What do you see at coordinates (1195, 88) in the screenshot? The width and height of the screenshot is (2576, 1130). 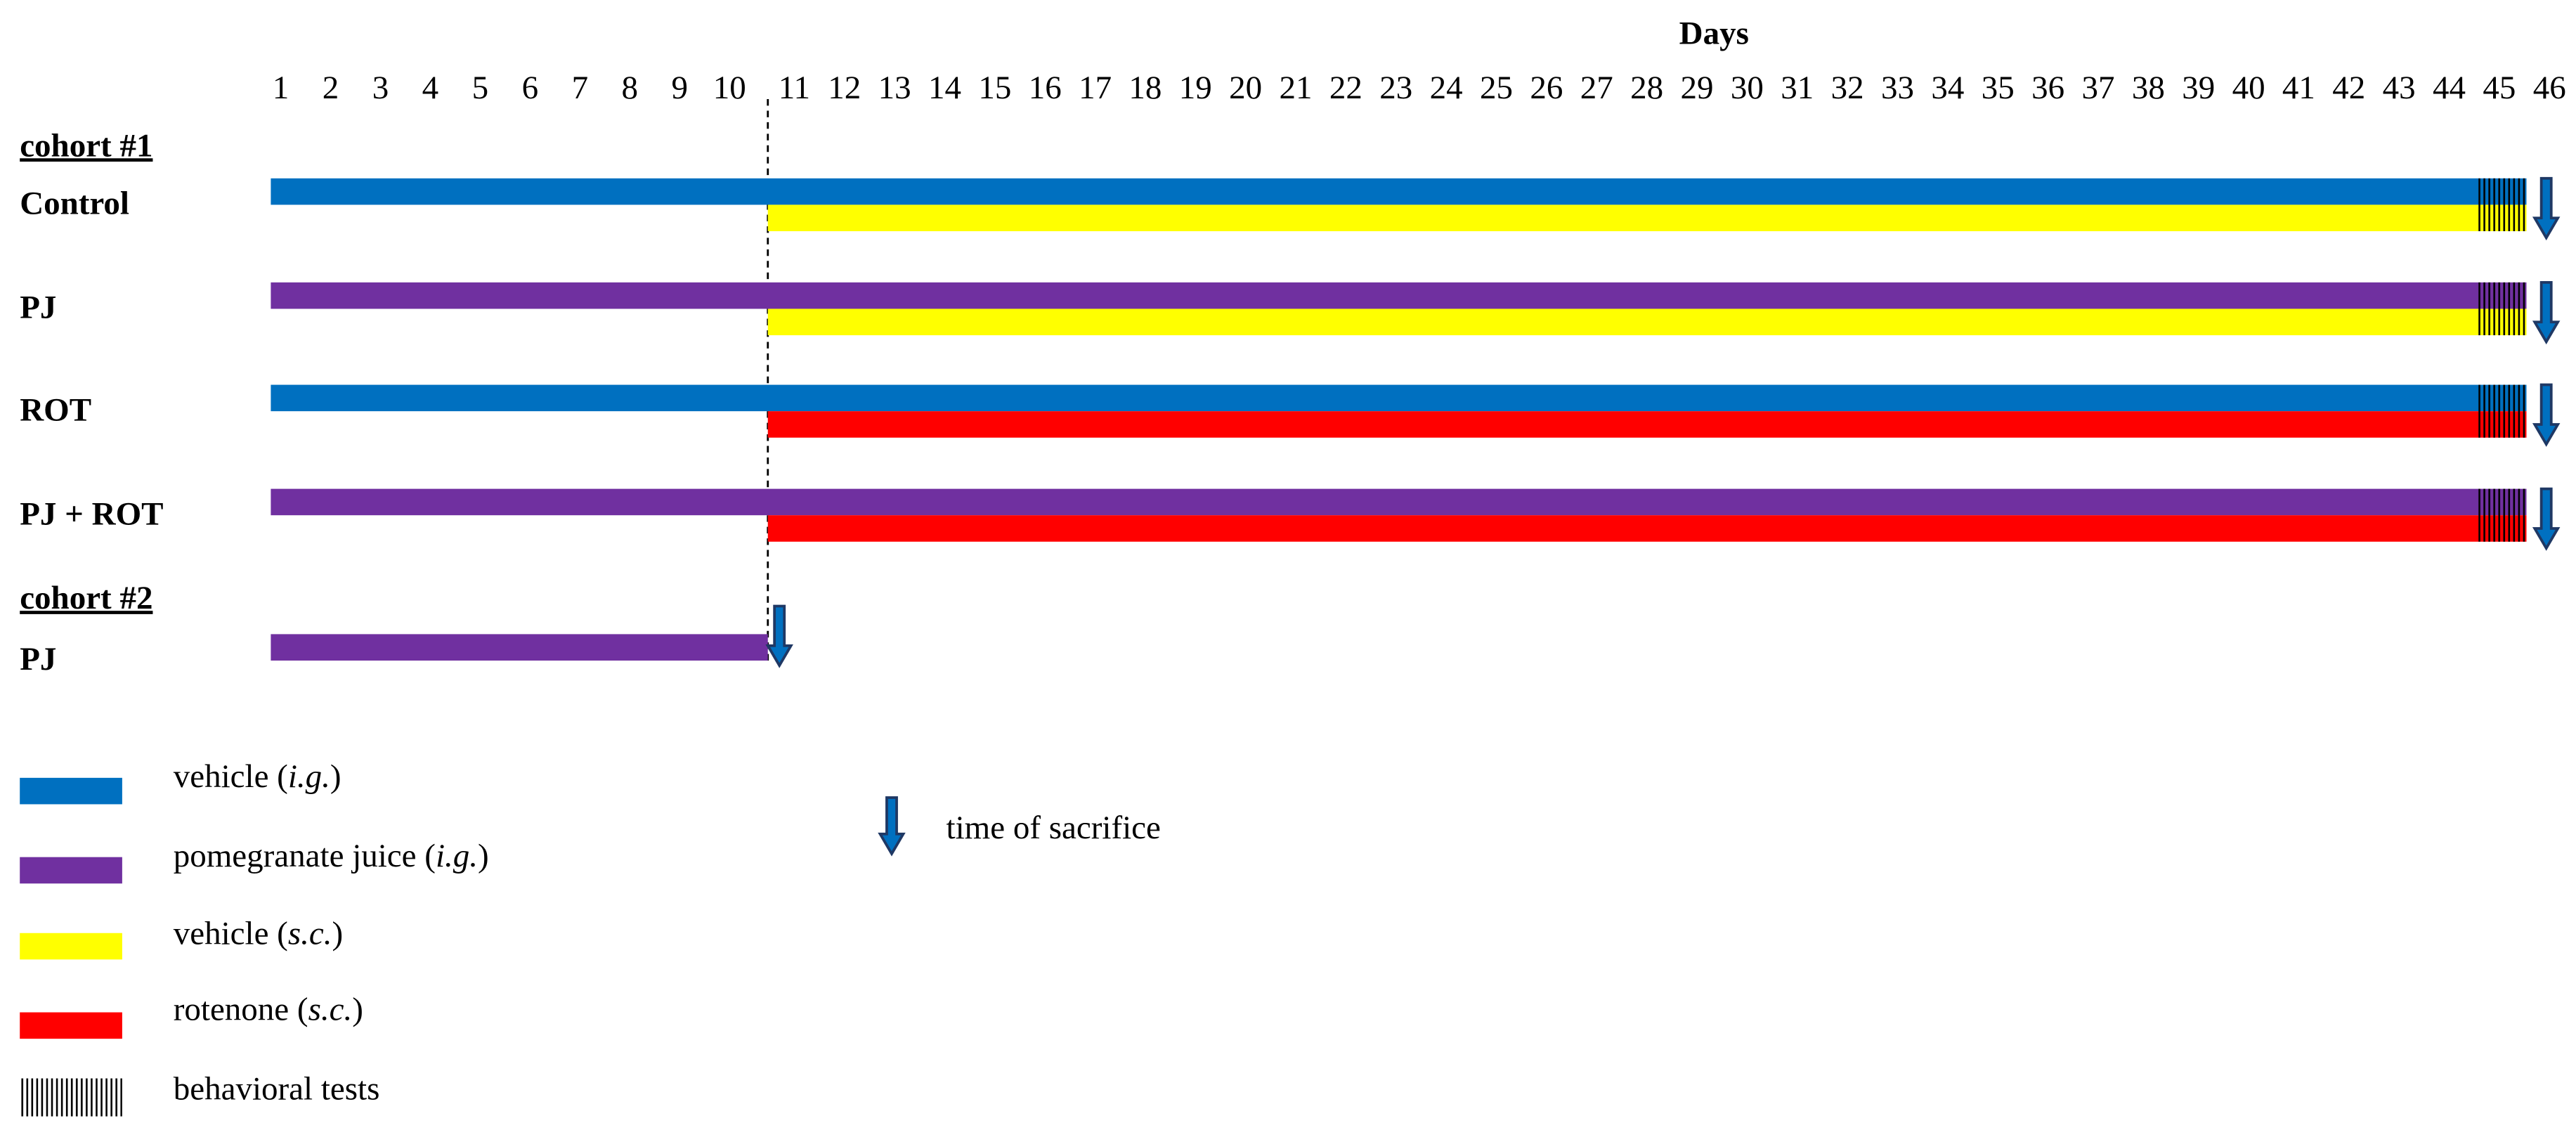 I see `day-label: 19` at bounding box center [1195, 88].